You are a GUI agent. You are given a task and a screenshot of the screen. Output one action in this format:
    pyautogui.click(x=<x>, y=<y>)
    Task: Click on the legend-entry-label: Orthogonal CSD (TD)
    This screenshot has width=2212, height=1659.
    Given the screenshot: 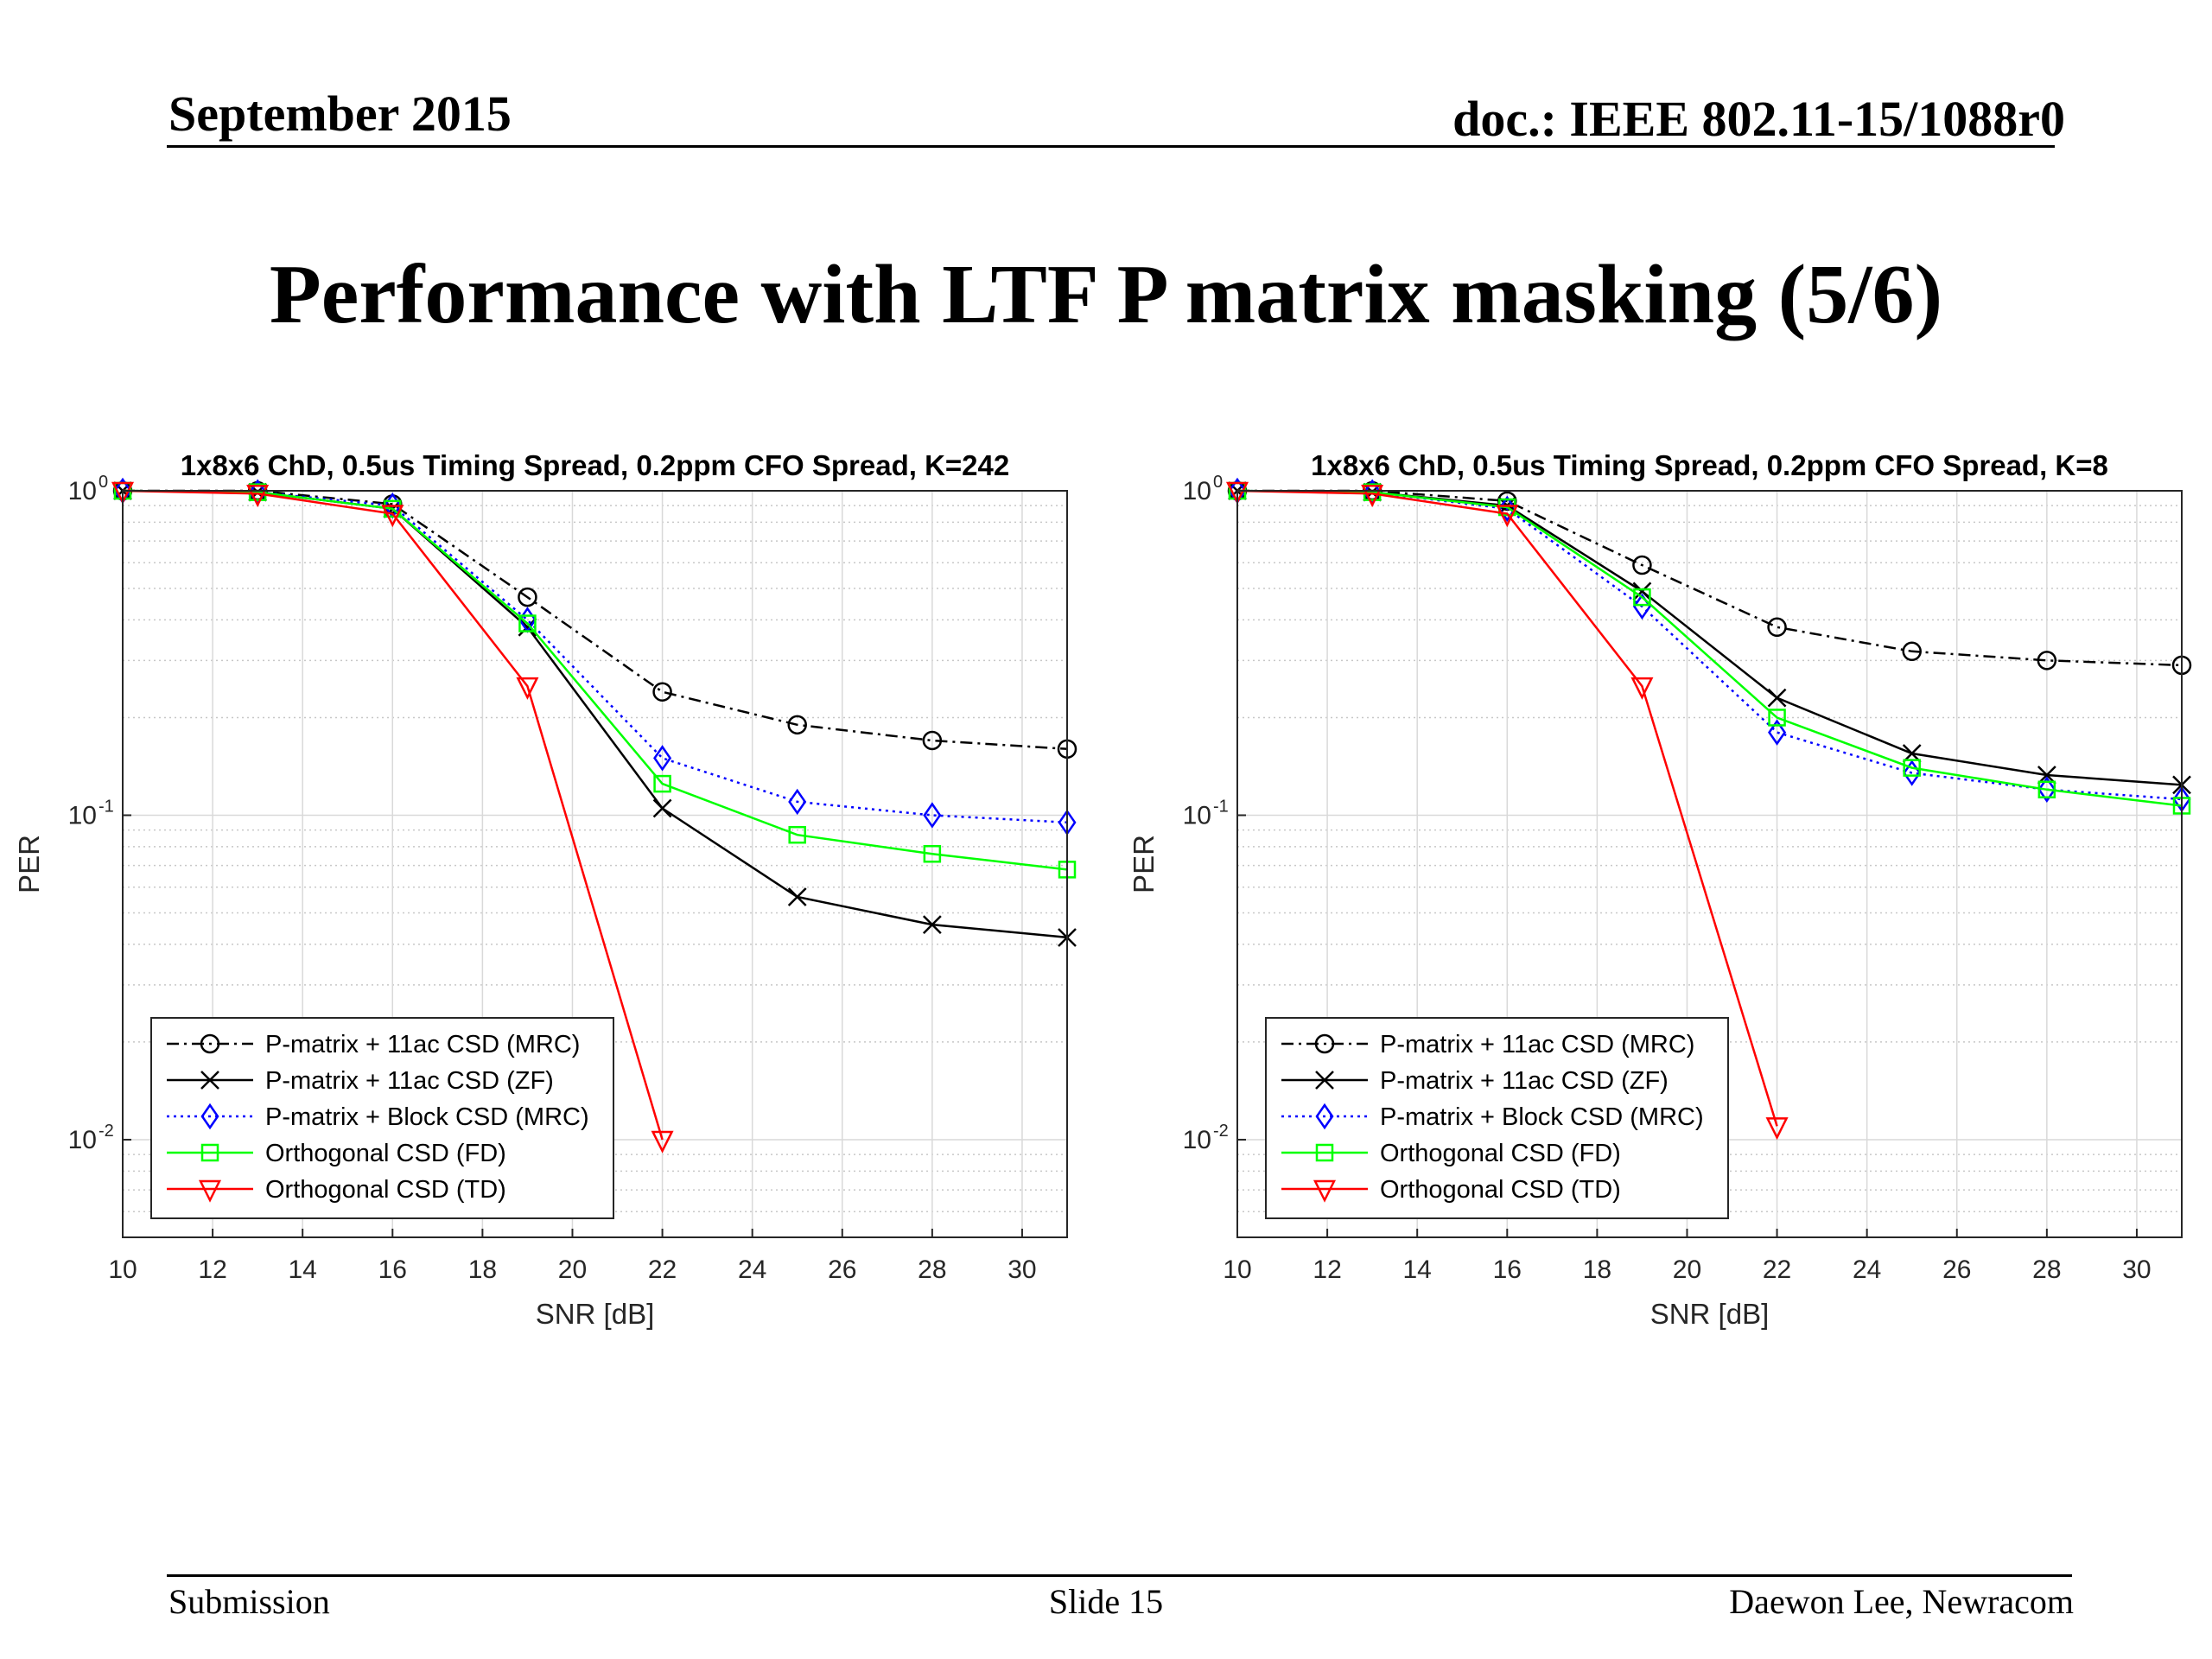 What is the action you would take?
    pyautogui.click(x=385, y=1190)
    